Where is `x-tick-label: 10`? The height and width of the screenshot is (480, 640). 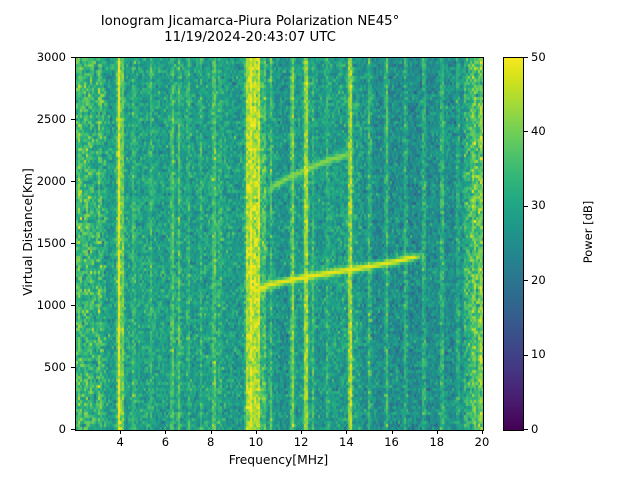
x-tick-label: 10 is located at coordinates (256, 442).